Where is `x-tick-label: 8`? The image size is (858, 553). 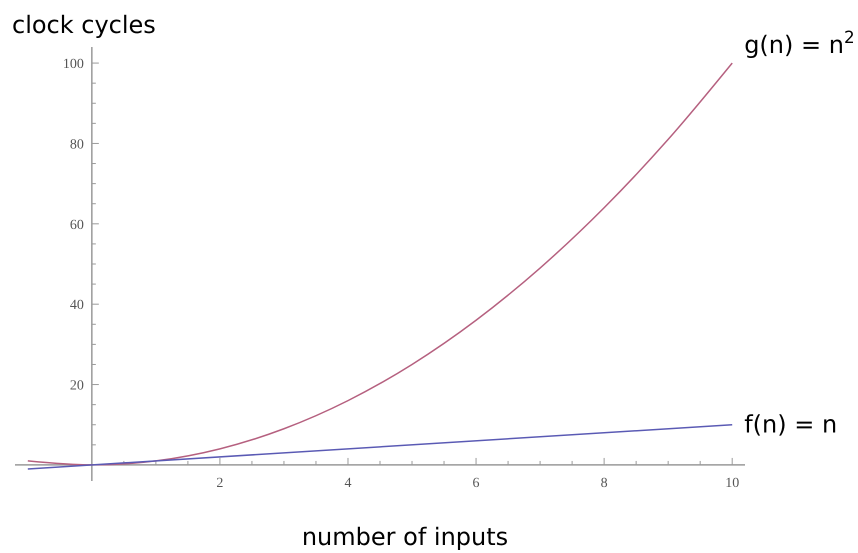
x-tick-label: 8 is located at coordinates (604, 483).